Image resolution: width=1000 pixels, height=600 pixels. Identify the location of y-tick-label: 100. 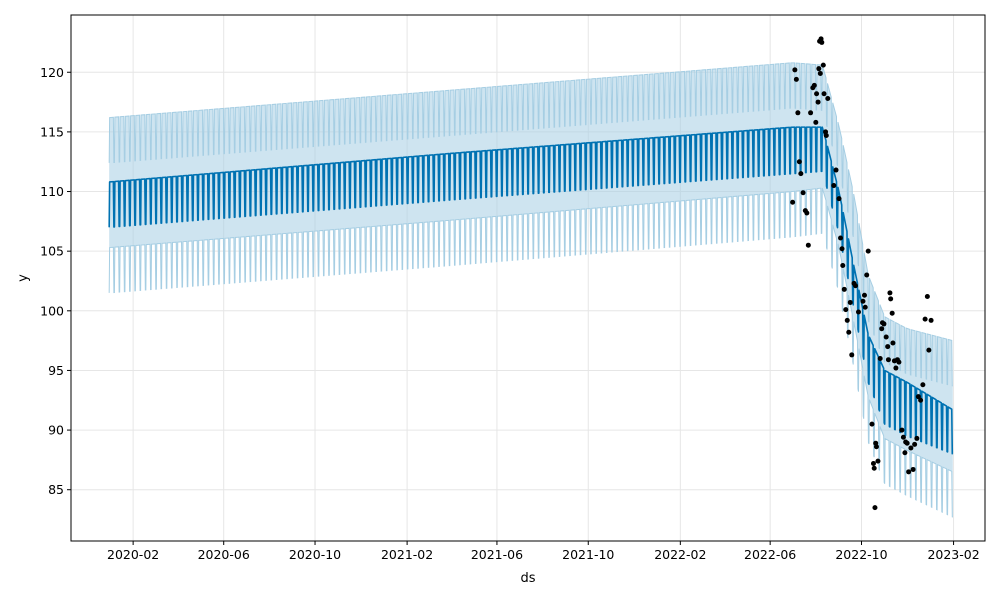
(52, 310).